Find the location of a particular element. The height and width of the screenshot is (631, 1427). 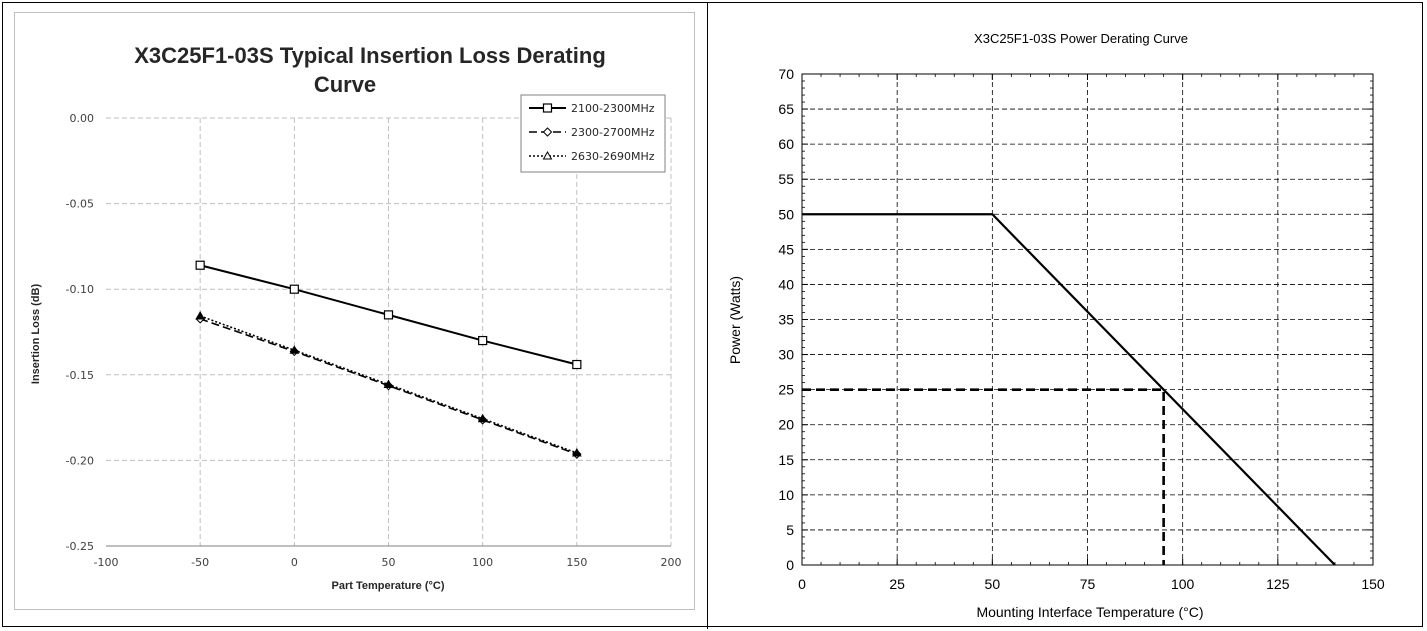

x-tick-label: -100 is located at coordinates (106, 562).